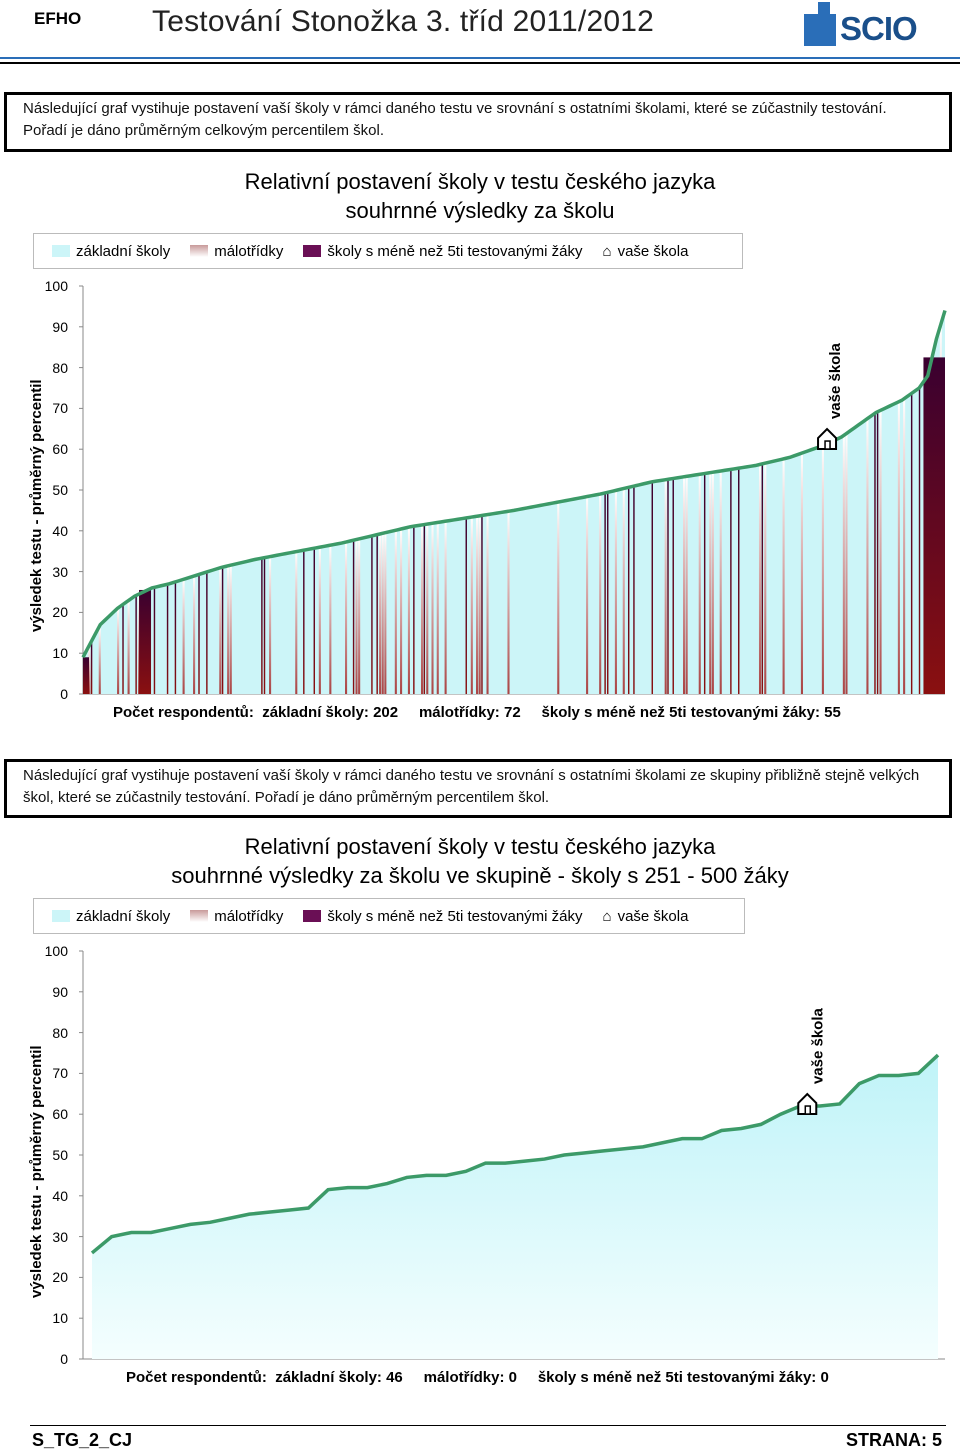 The height and width of the screenshot is (1453, 960). What do you see at coordinates (488, 1425) in the screenshot?
I see `footer-rule` at bounding box center [488, 1425].